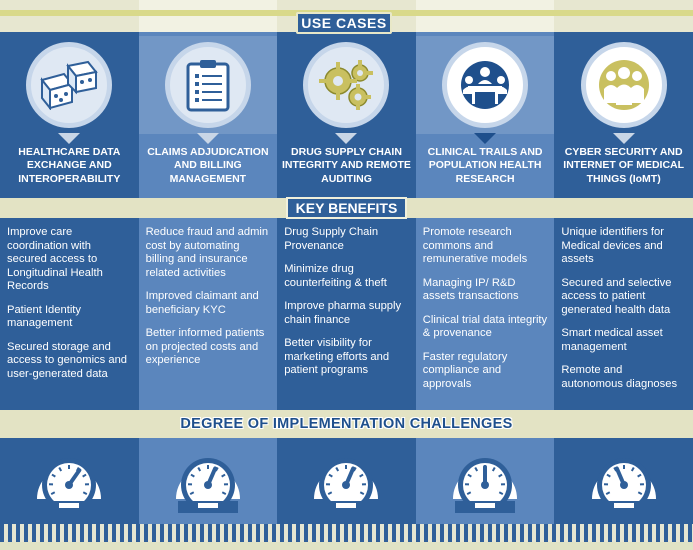  What do you see at coordinates (207, 85) in the screenshot?
I see `document-list-icon` at bounding box center [207, 85].